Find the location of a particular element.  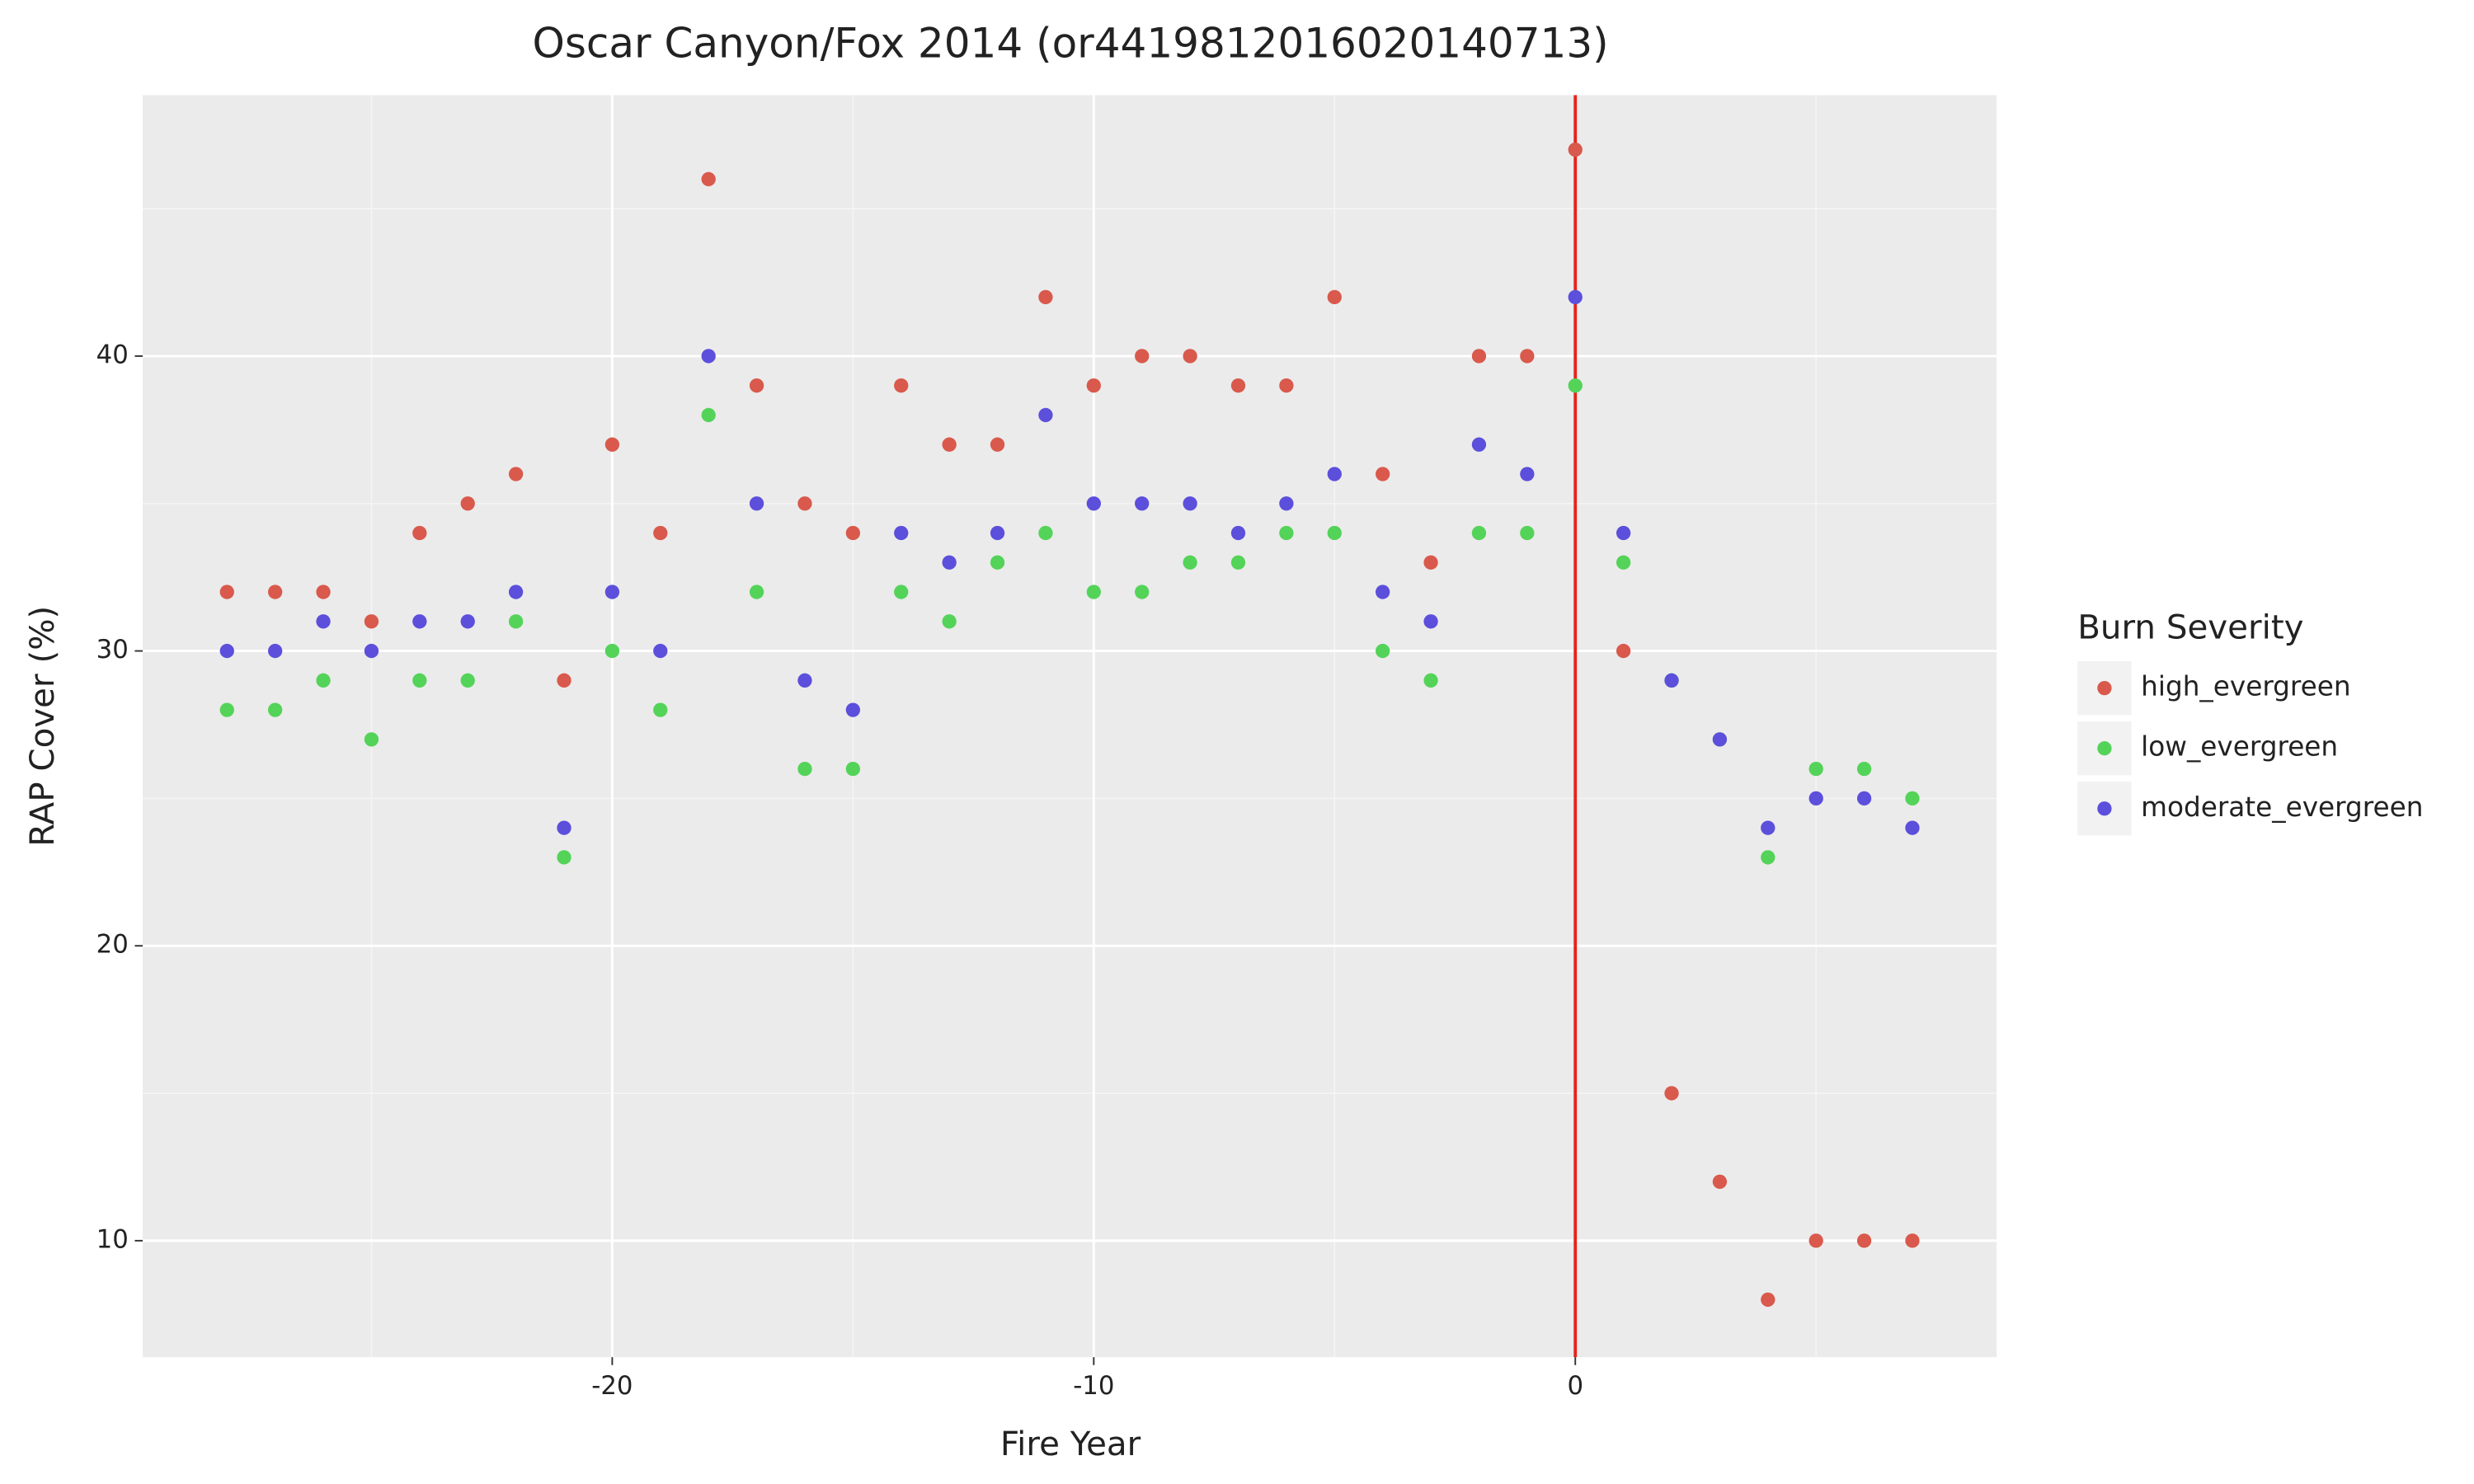

x-tick-label: -10 is located at coordinates (1093, 1386).